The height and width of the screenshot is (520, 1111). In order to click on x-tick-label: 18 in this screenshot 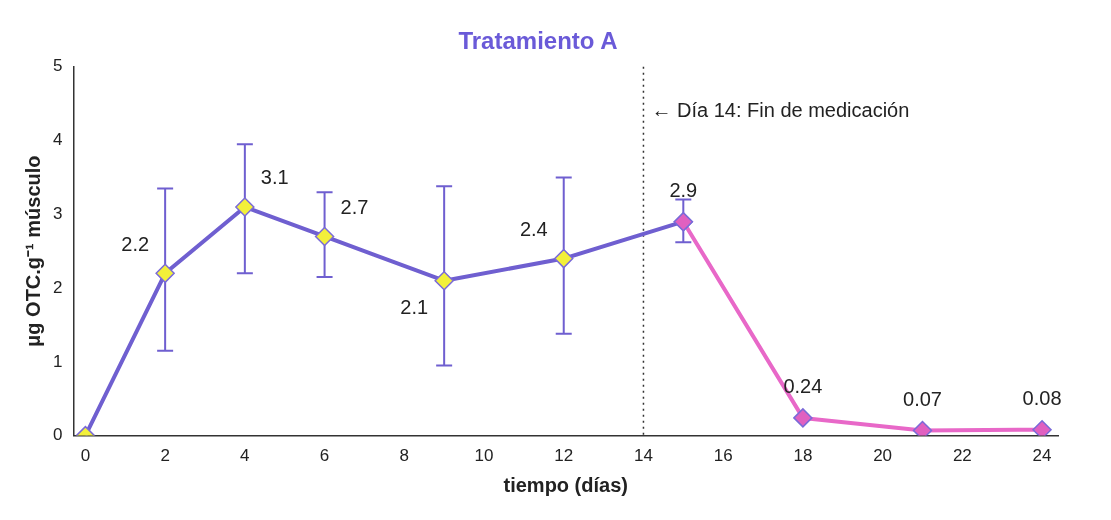, I will do `click(803, 456)`.